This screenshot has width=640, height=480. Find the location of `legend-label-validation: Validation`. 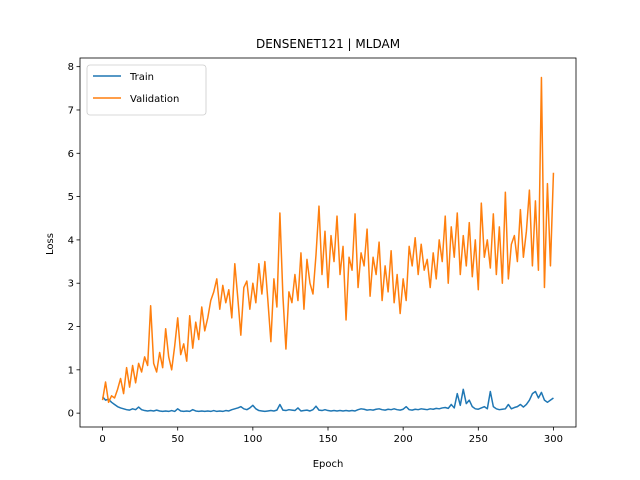

legend-label-validation: Validation is located at coordinates (154, 99).